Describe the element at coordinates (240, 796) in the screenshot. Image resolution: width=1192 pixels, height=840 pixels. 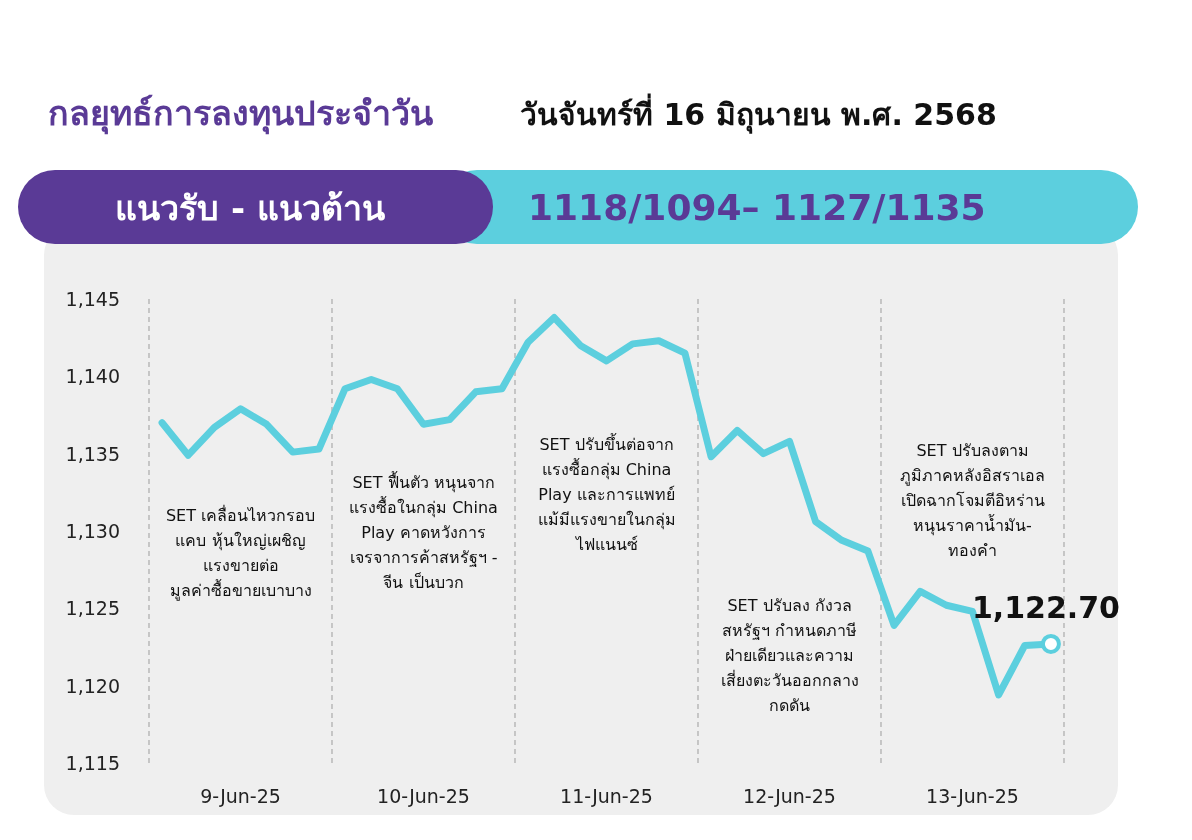
I see `x-tick-label: 9-Jun-25` at that location.